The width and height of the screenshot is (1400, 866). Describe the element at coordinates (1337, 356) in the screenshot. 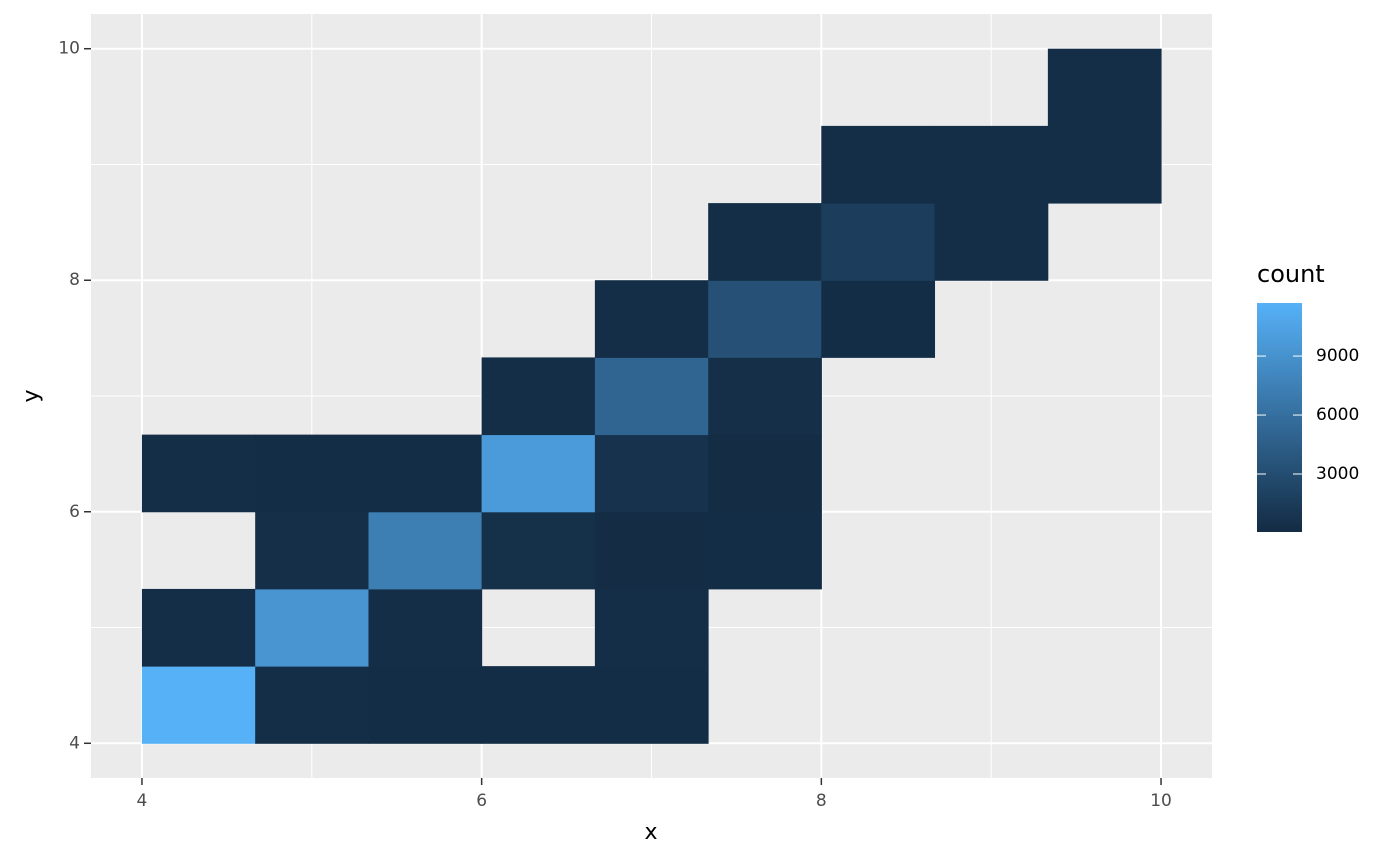

I see `legend-tick-label: 9000` at that location.